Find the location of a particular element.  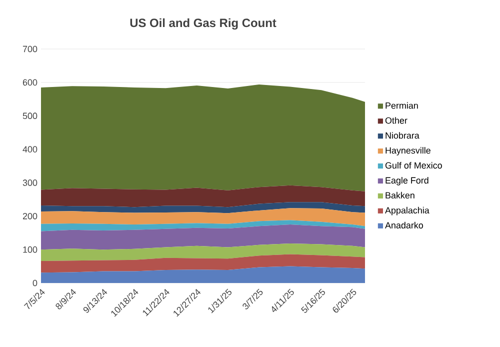

legend-label: Other is located at coordinates (396, 120).